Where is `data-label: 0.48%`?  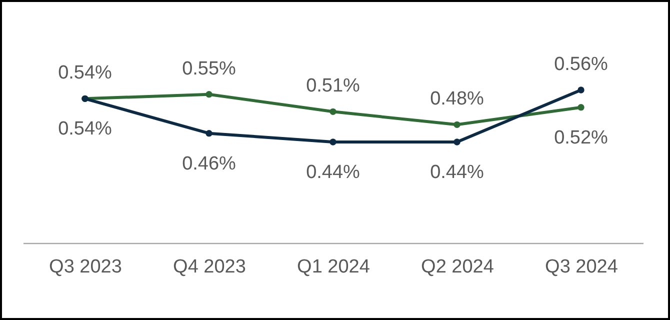 data-label: 0.48% is located at coordinates (457, 99).